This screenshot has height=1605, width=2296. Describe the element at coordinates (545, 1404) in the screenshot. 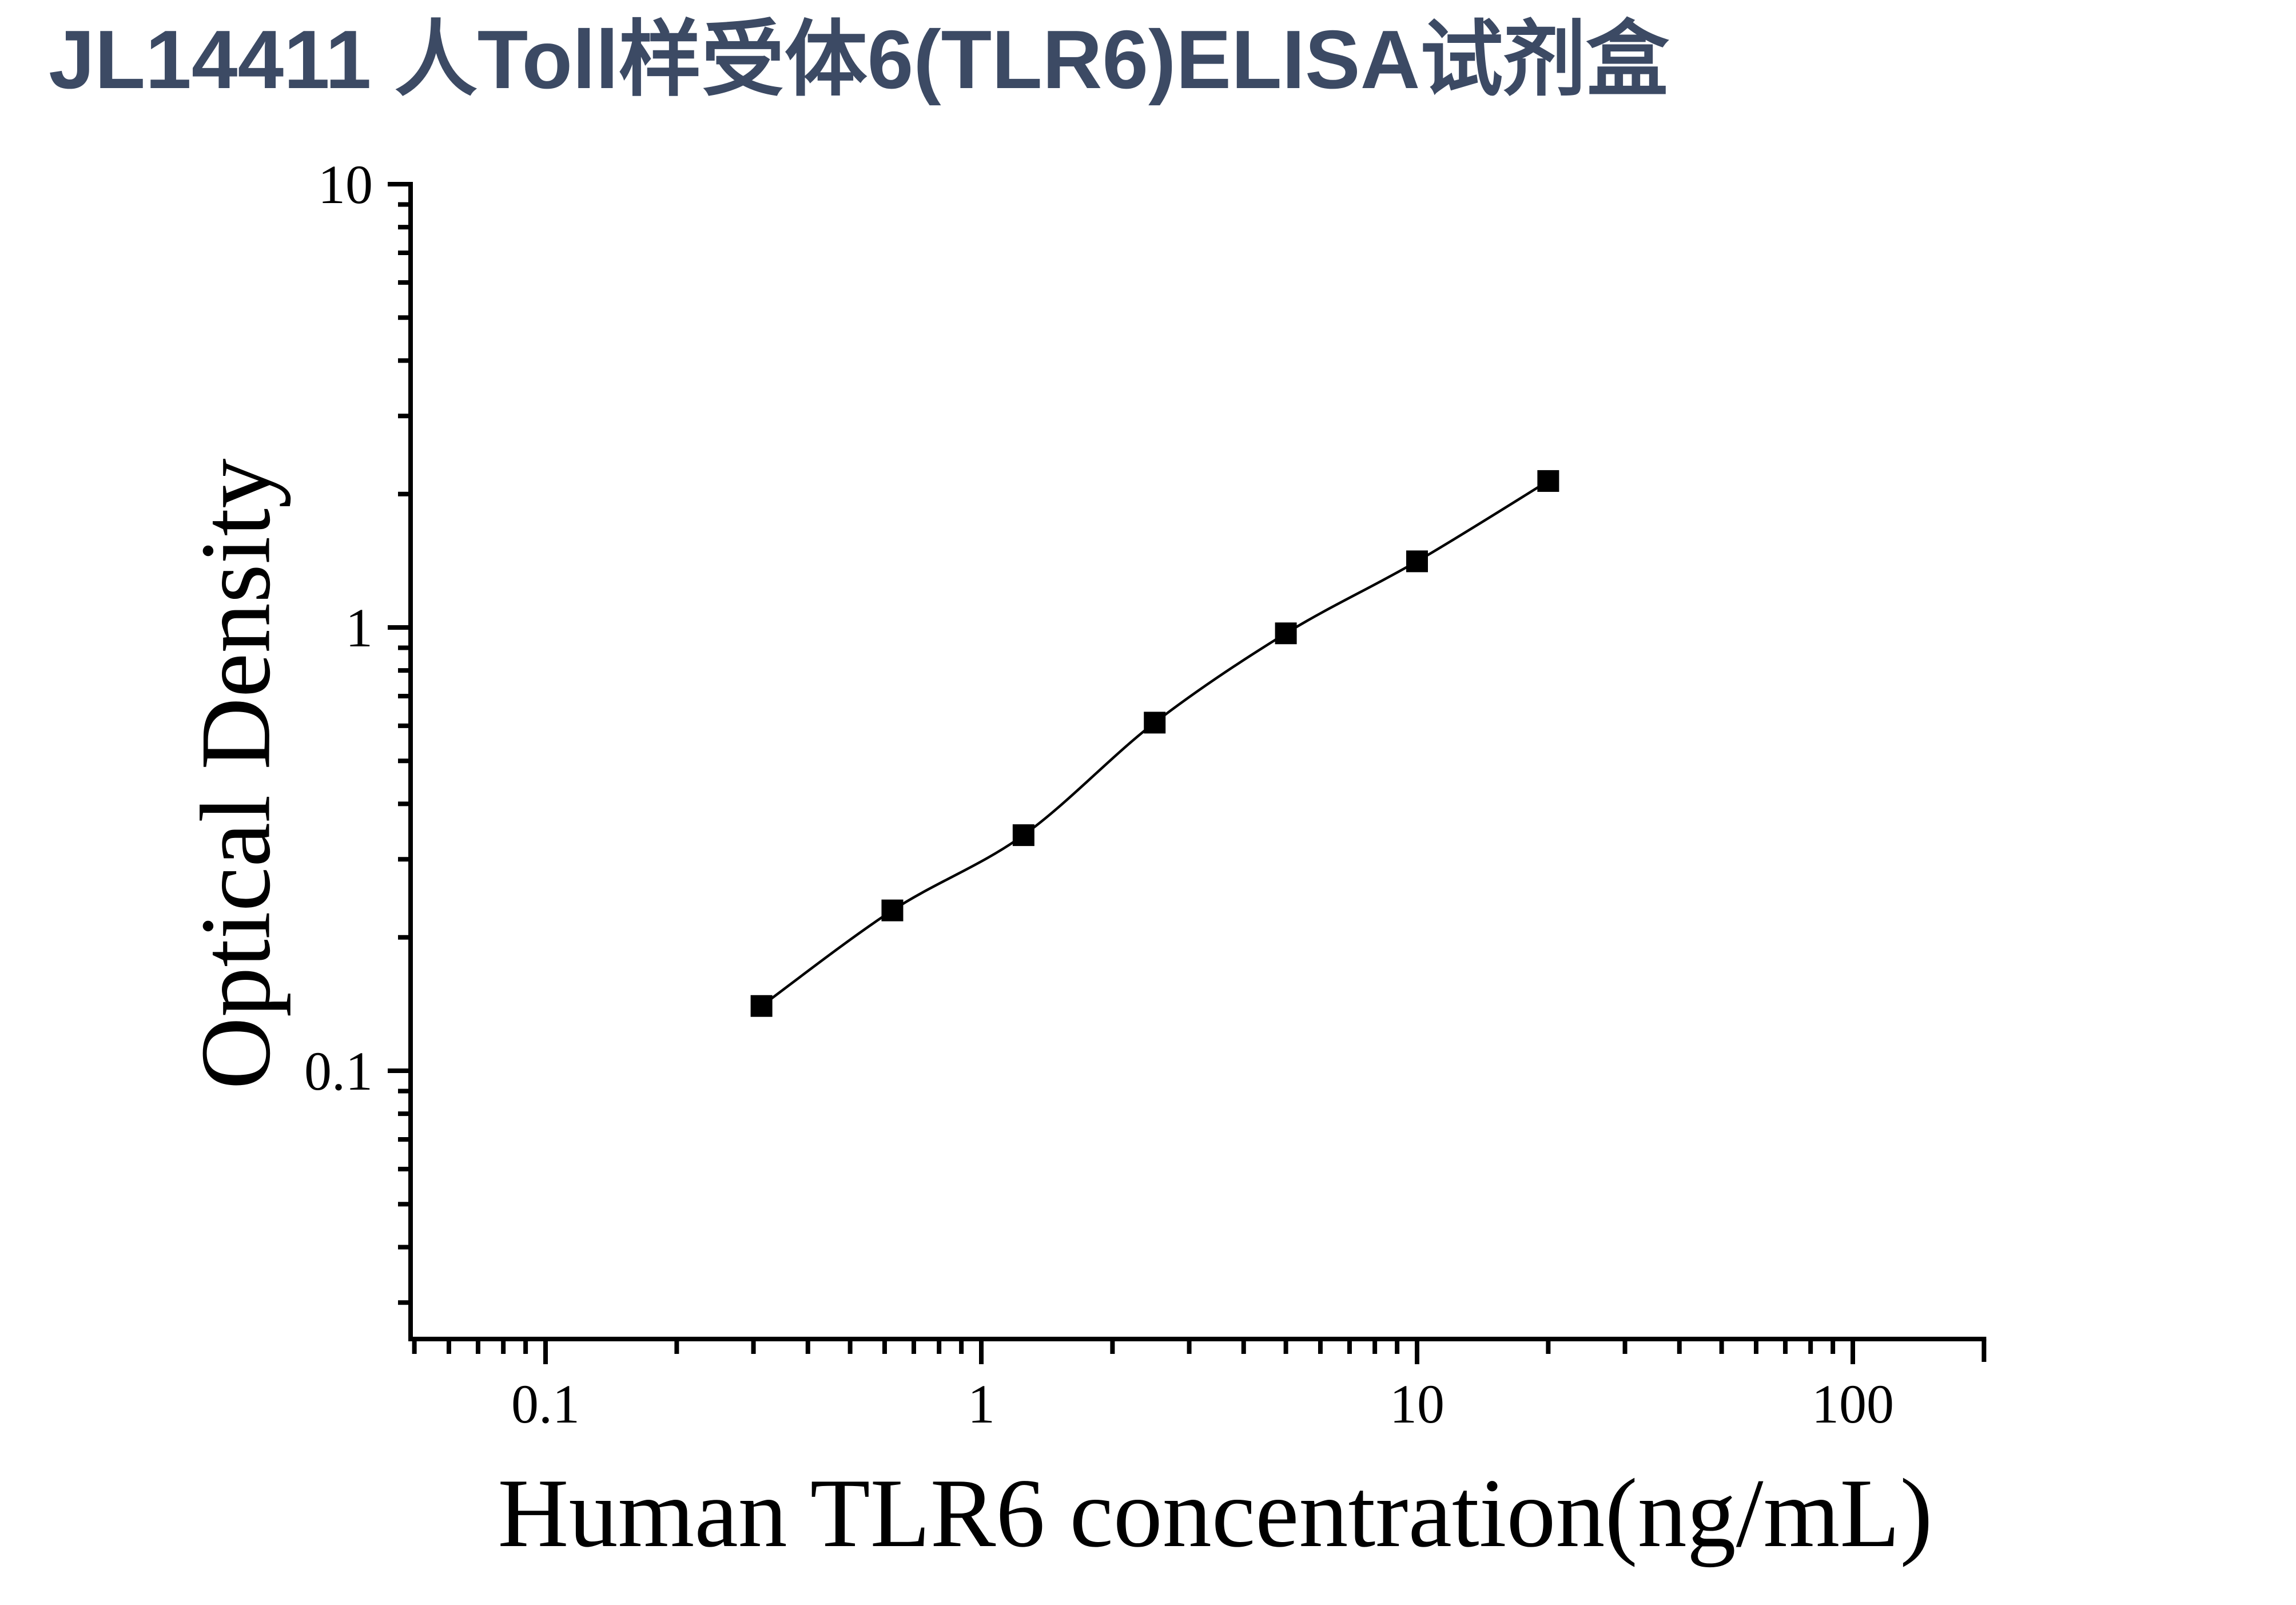

I see `x-tick-label: 0.1` at that location.